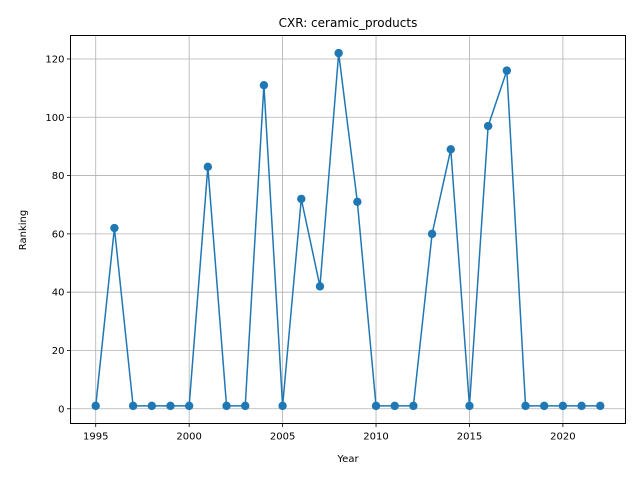  What do you see at coordinates (58, 293) in the screenshot?
I see `y-tick-label: 40` at bounding box center [58, 293].